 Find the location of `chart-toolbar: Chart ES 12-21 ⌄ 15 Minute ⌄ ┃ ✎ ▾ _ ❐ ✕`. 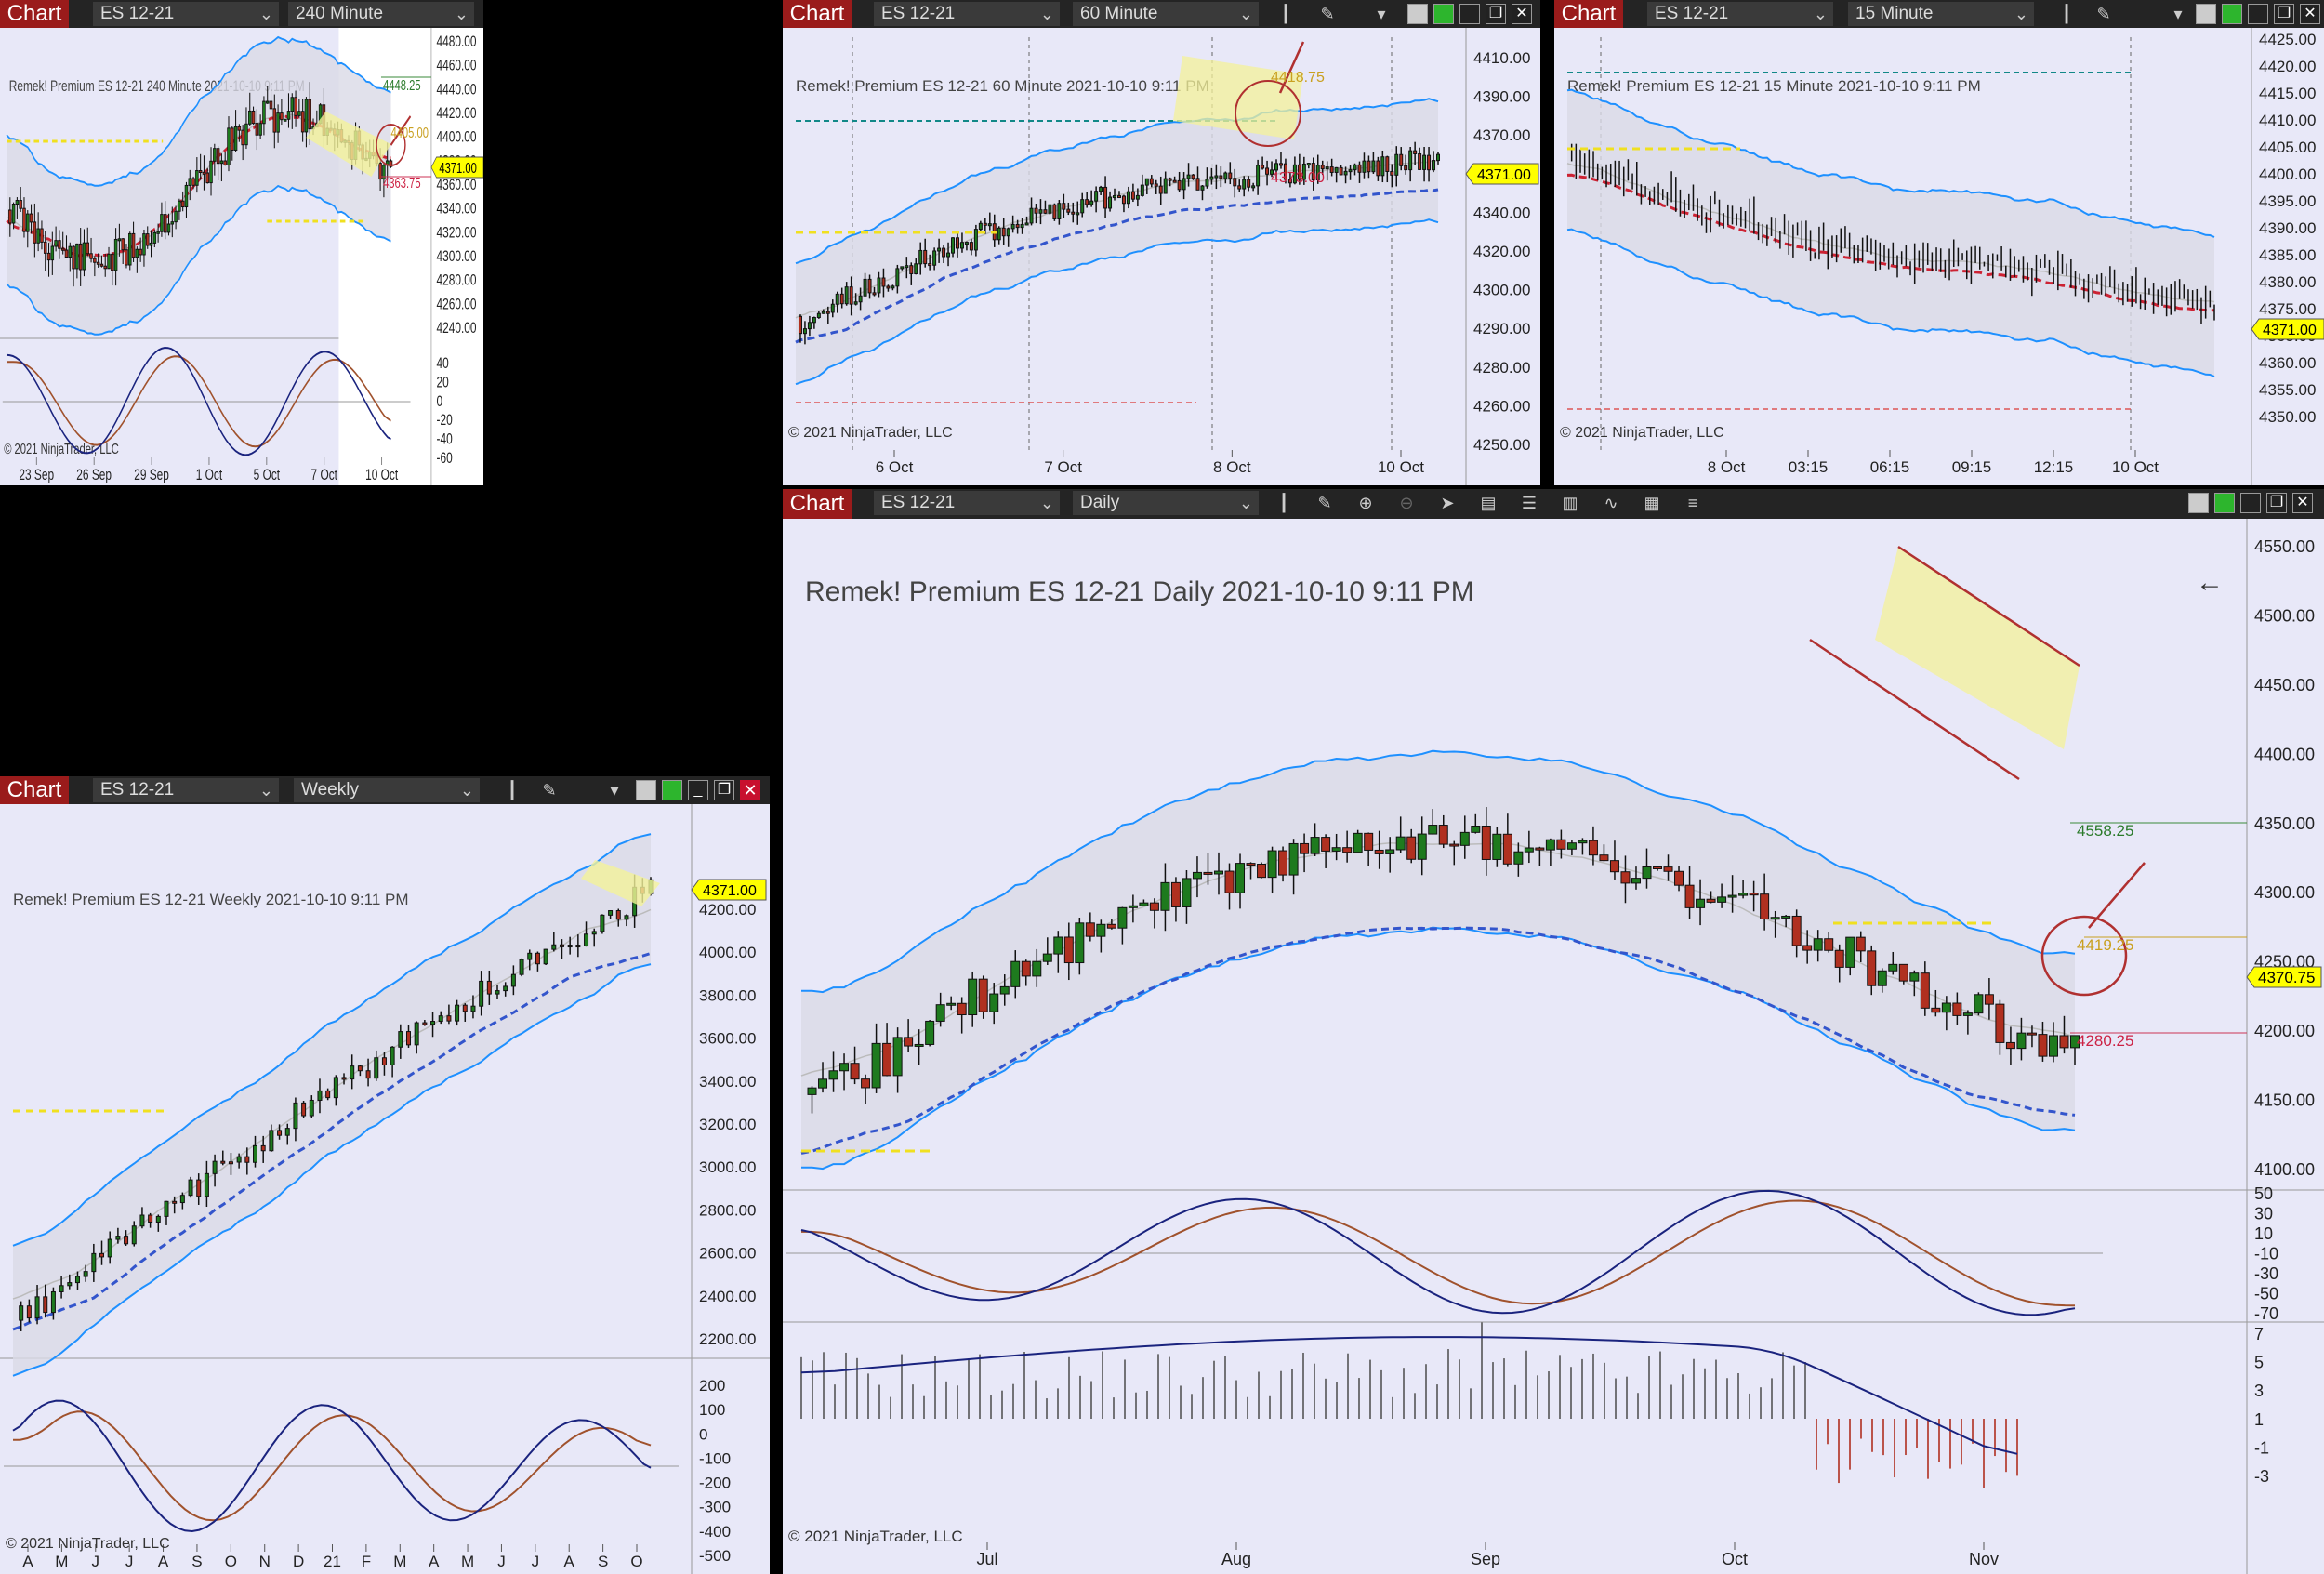

chart-toolbar: Chart ES 12-21 ⌄ 15 Minute ⌄ ┃ ✎ ▾ _ ❐ ✕ is located at coordinates (1939, 14).